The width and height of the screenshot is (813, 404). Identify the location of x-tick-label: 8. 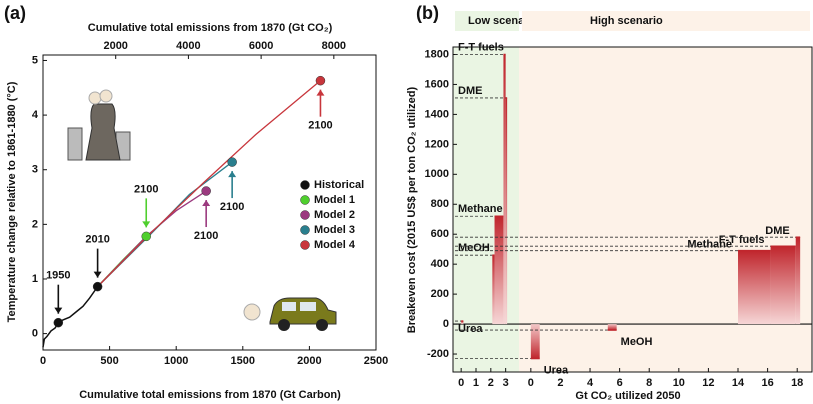
(649, 383).